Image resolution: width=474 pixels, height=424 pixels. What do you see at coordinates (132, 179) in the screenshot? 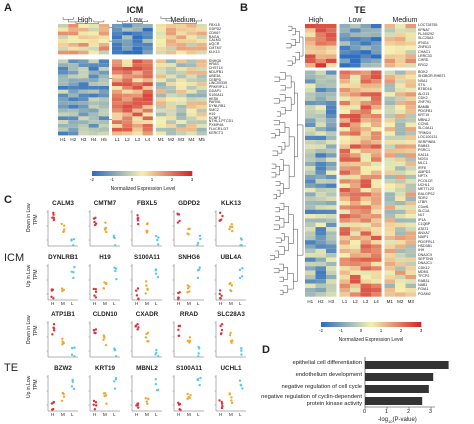
I see `colorbar-tick: 0` at bounding box center [132, 179].